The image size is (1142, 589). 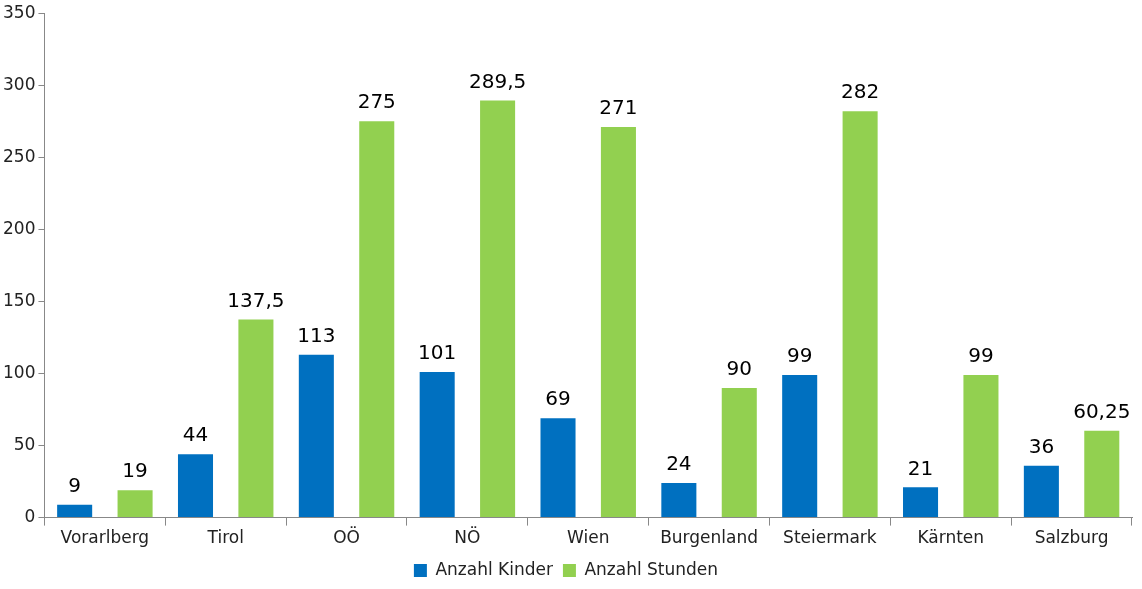 I want to click on data-label: 19, so click(x=135, y=470).